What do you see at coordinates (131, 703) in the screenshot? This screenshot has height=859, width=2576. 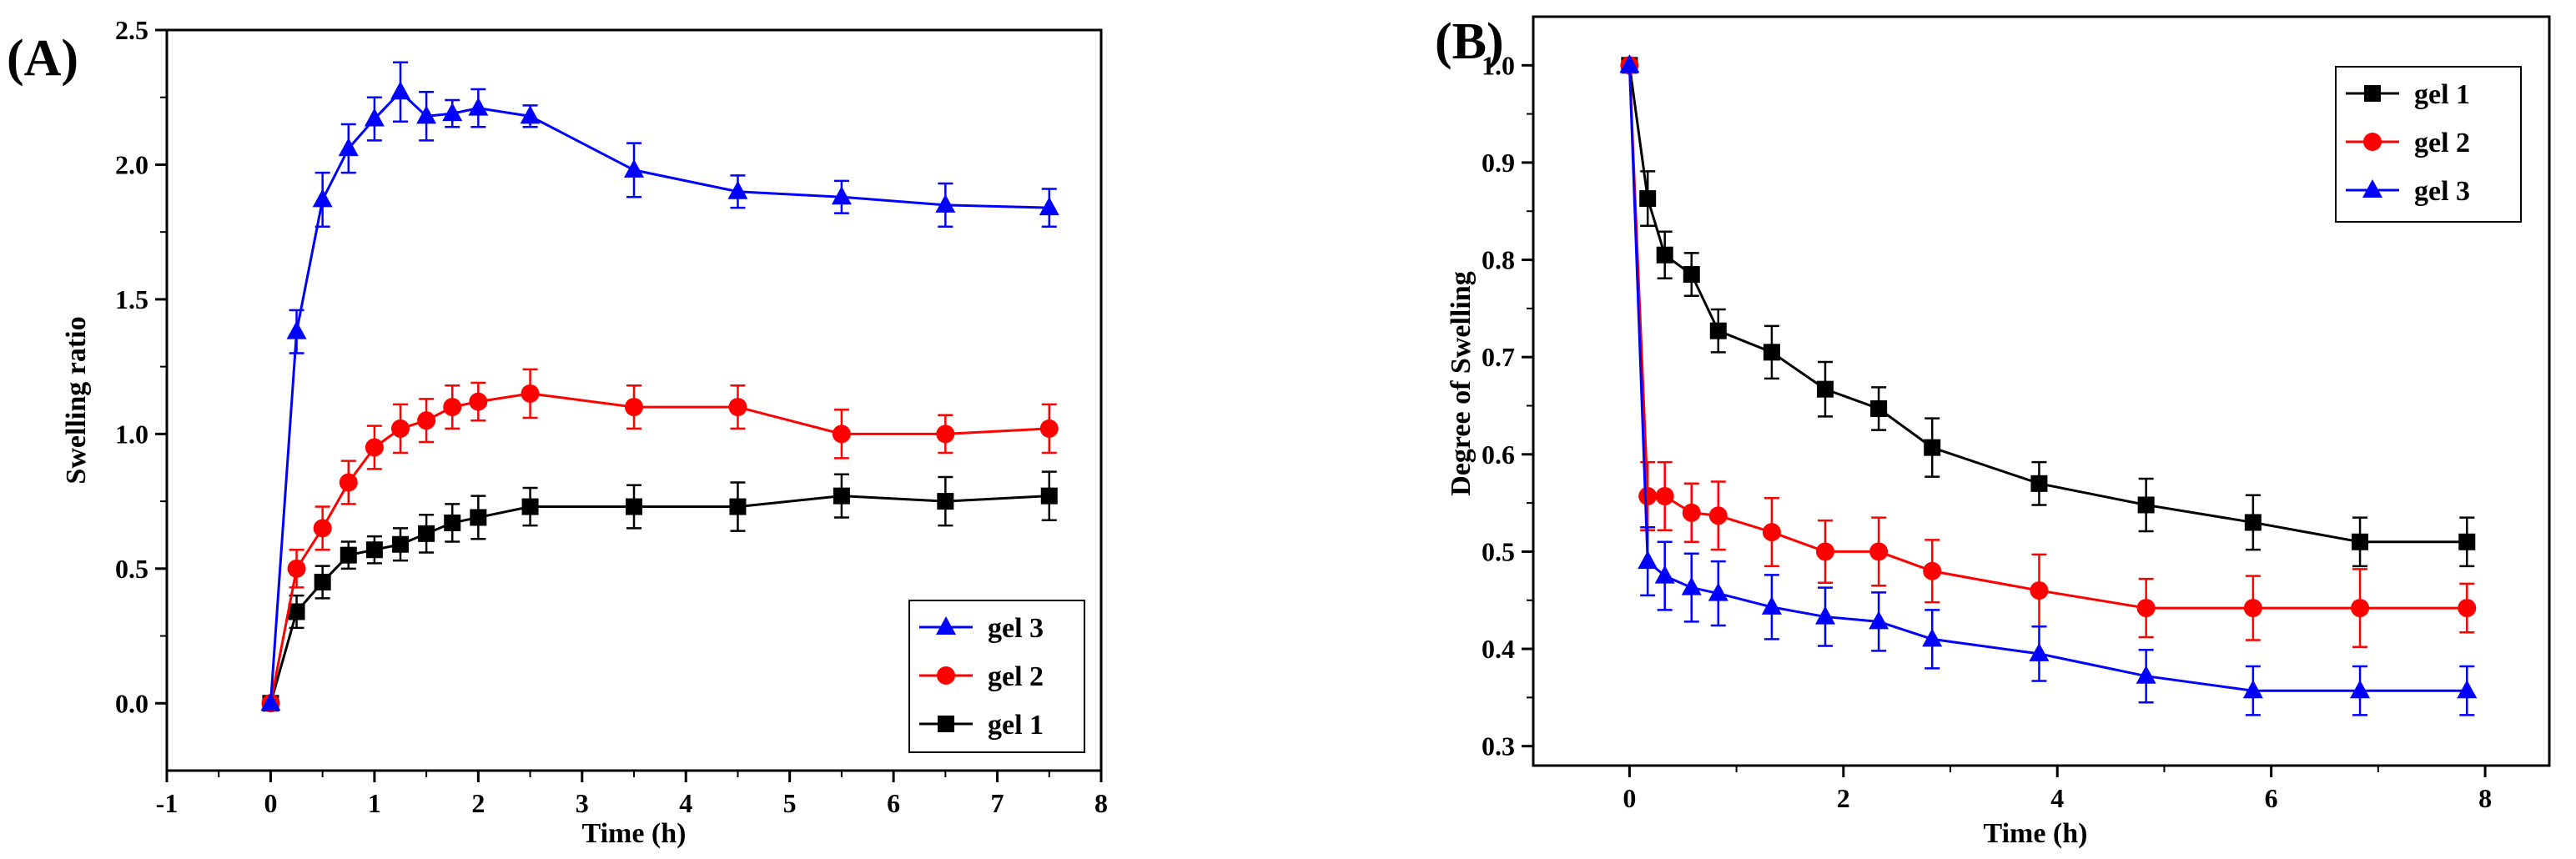 I see `panel-a-ytick-label: 0.0` at bounding box center [131, 703].